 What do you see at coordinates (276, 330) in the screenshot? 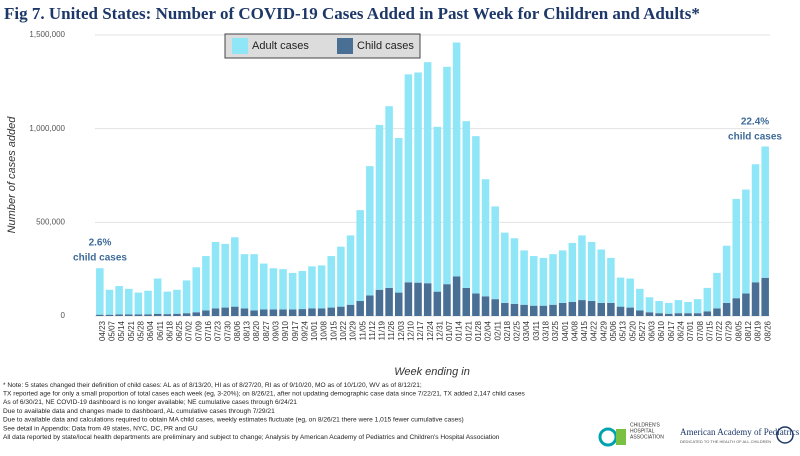
I see `x-tick-label: 09/03` at bounding box center [276, 330].